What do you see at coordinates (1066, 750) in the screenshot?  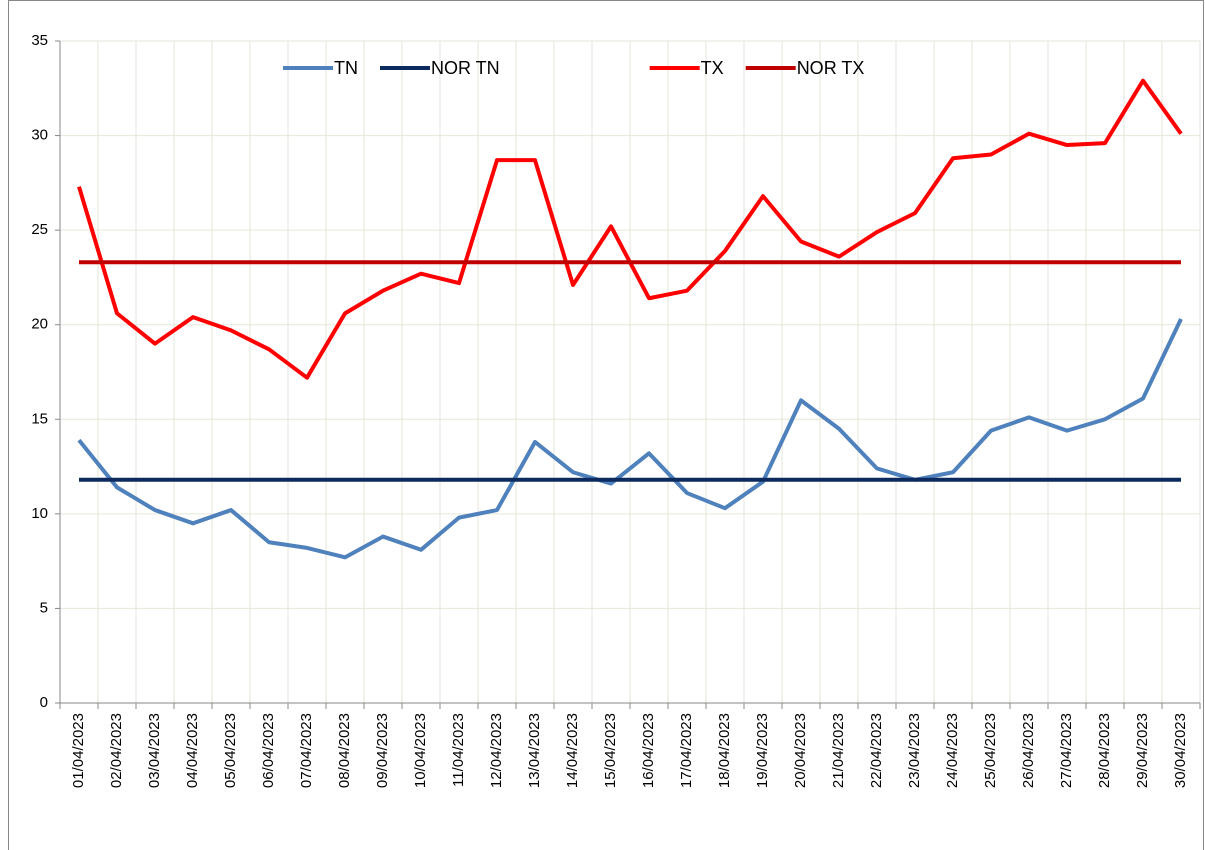 I see `x-tick-label: 27/04/2023` at bounding box center [1066, 750].